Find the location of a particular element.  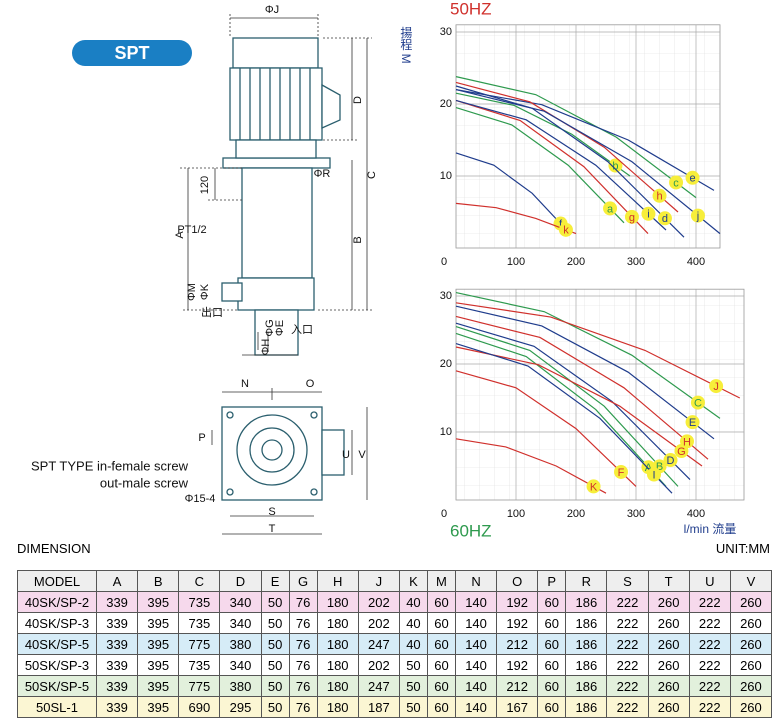

note: SPT TYPE in-female screw is located at coordinates (110, 465).